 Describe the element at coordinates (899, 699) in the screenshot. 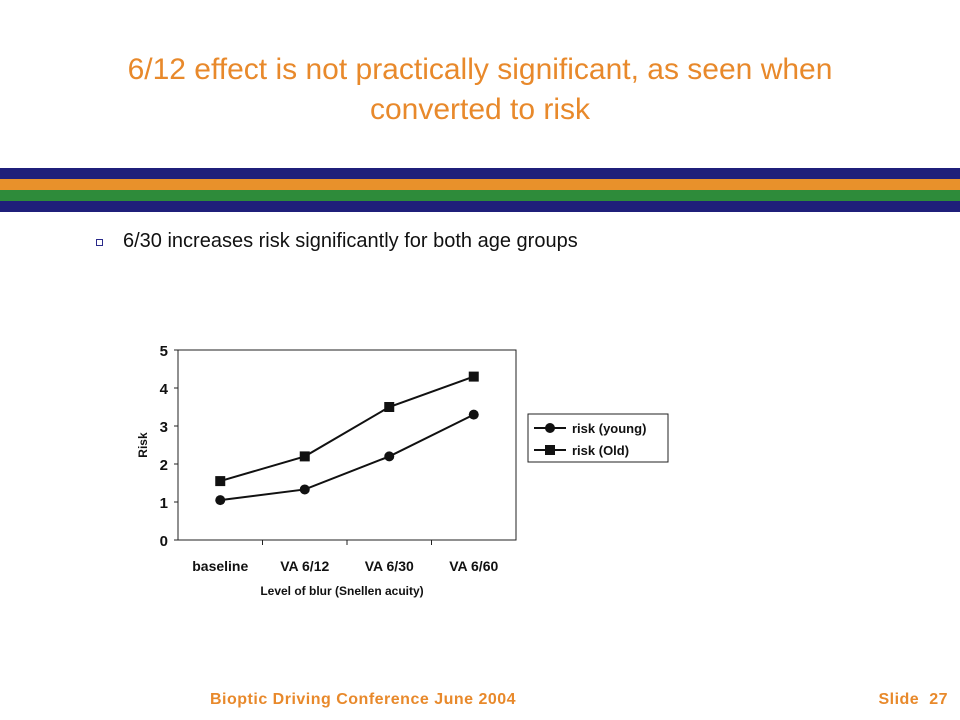

I see `footer-slide-label: Slide` at that location.